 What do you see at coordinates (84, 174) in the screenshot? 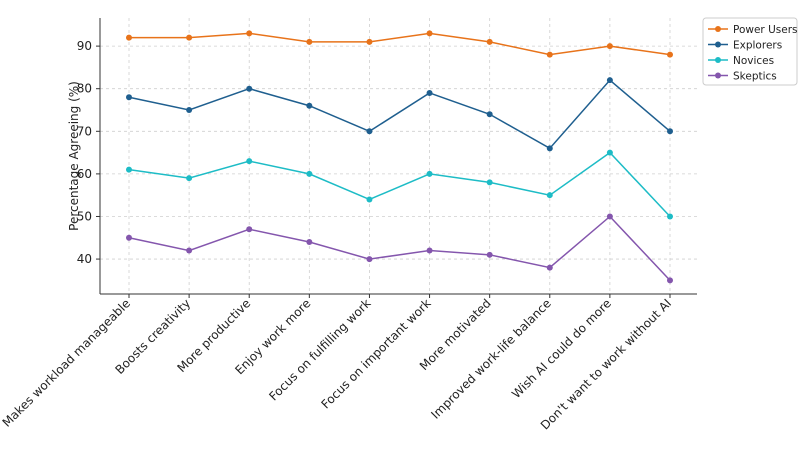
I see `y-tick-label: 60` at bounding box center [84, 174].